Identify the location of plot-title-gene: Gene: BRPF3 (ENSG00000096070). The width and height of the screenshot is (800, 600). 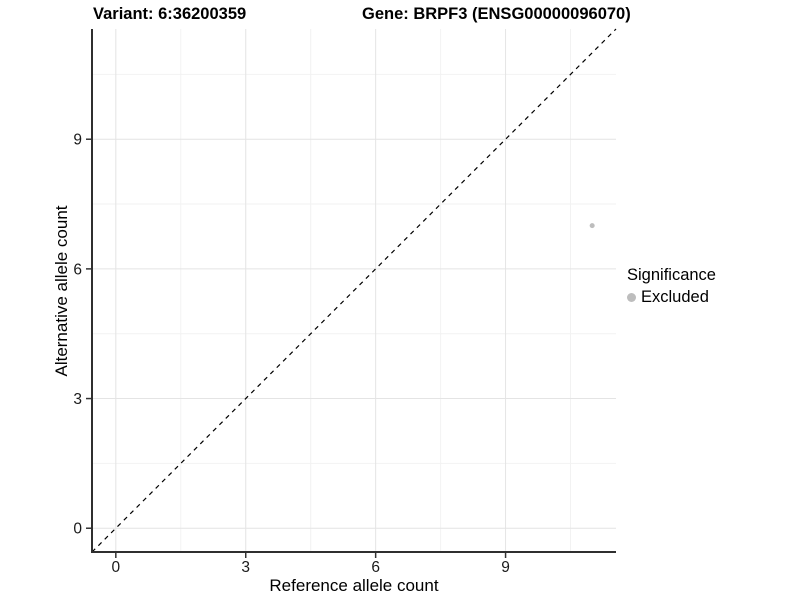
(496, 14).